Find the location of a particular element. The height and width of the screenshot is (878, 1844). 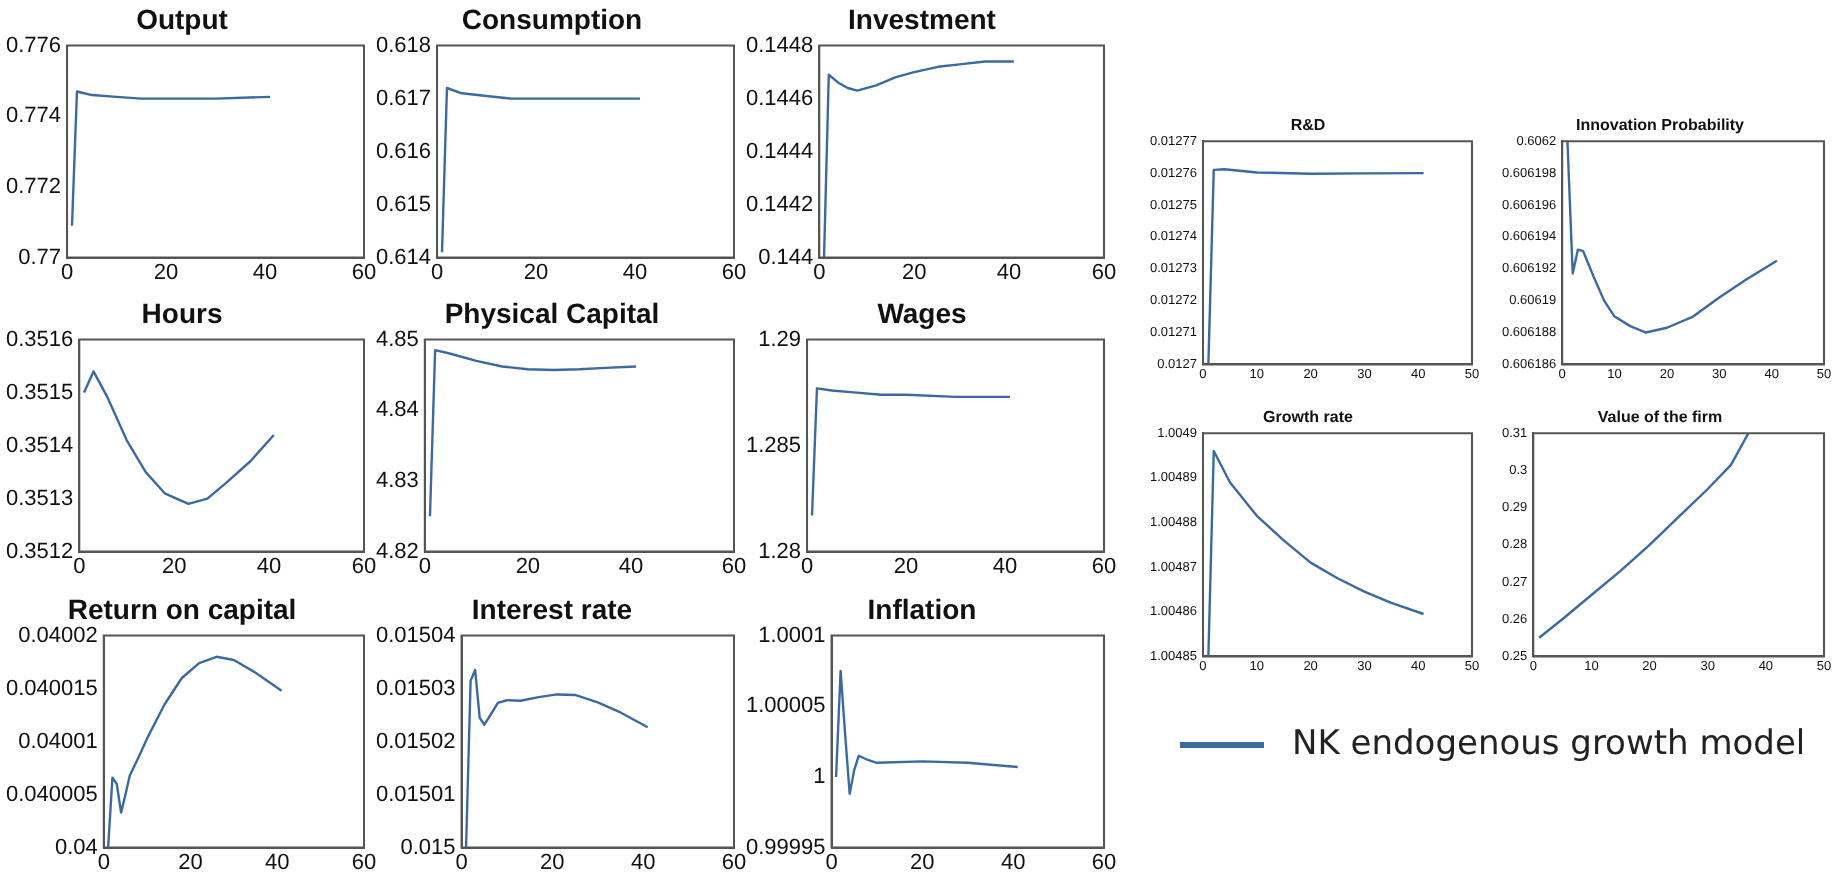

y-tick-label: 0.015 is located at coordinates (428, 847).